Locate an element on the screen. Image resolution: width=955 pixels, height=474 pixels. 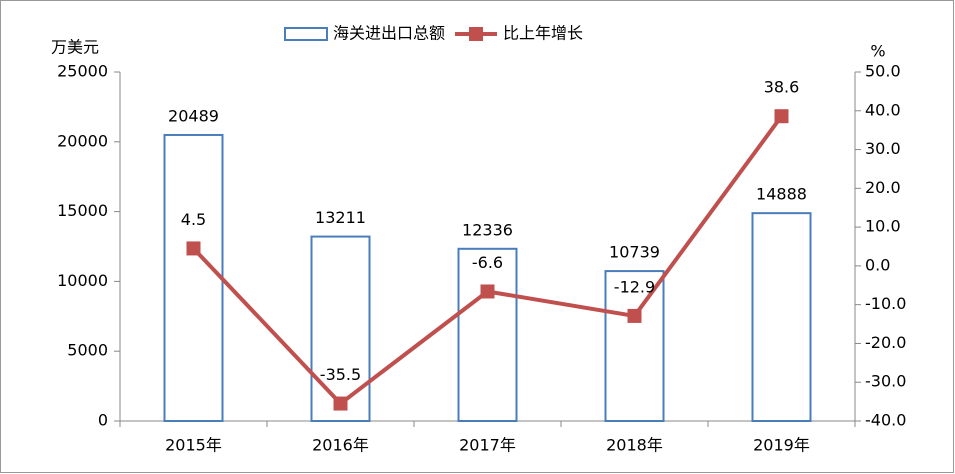
y-tick-label: 10000 is located at coordinates (82, 280).